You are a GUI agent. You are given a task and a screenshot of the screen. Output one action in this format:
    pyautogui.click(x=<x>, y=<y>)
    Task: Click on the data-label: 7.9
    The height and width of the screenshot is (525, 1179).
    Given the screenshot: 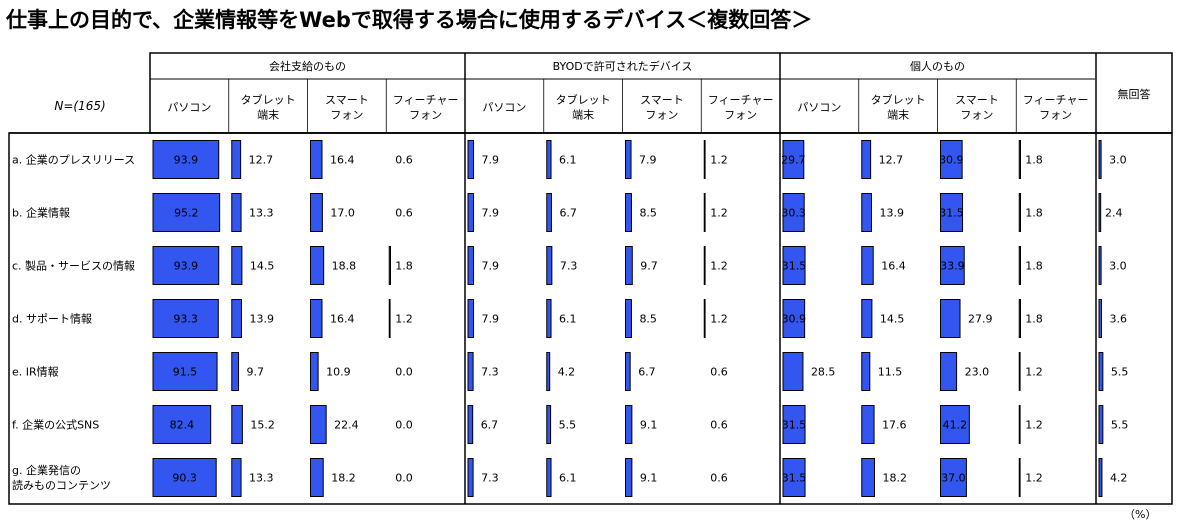 What is the action you would take?
    pyautogui.click(x=491, y=266)
    